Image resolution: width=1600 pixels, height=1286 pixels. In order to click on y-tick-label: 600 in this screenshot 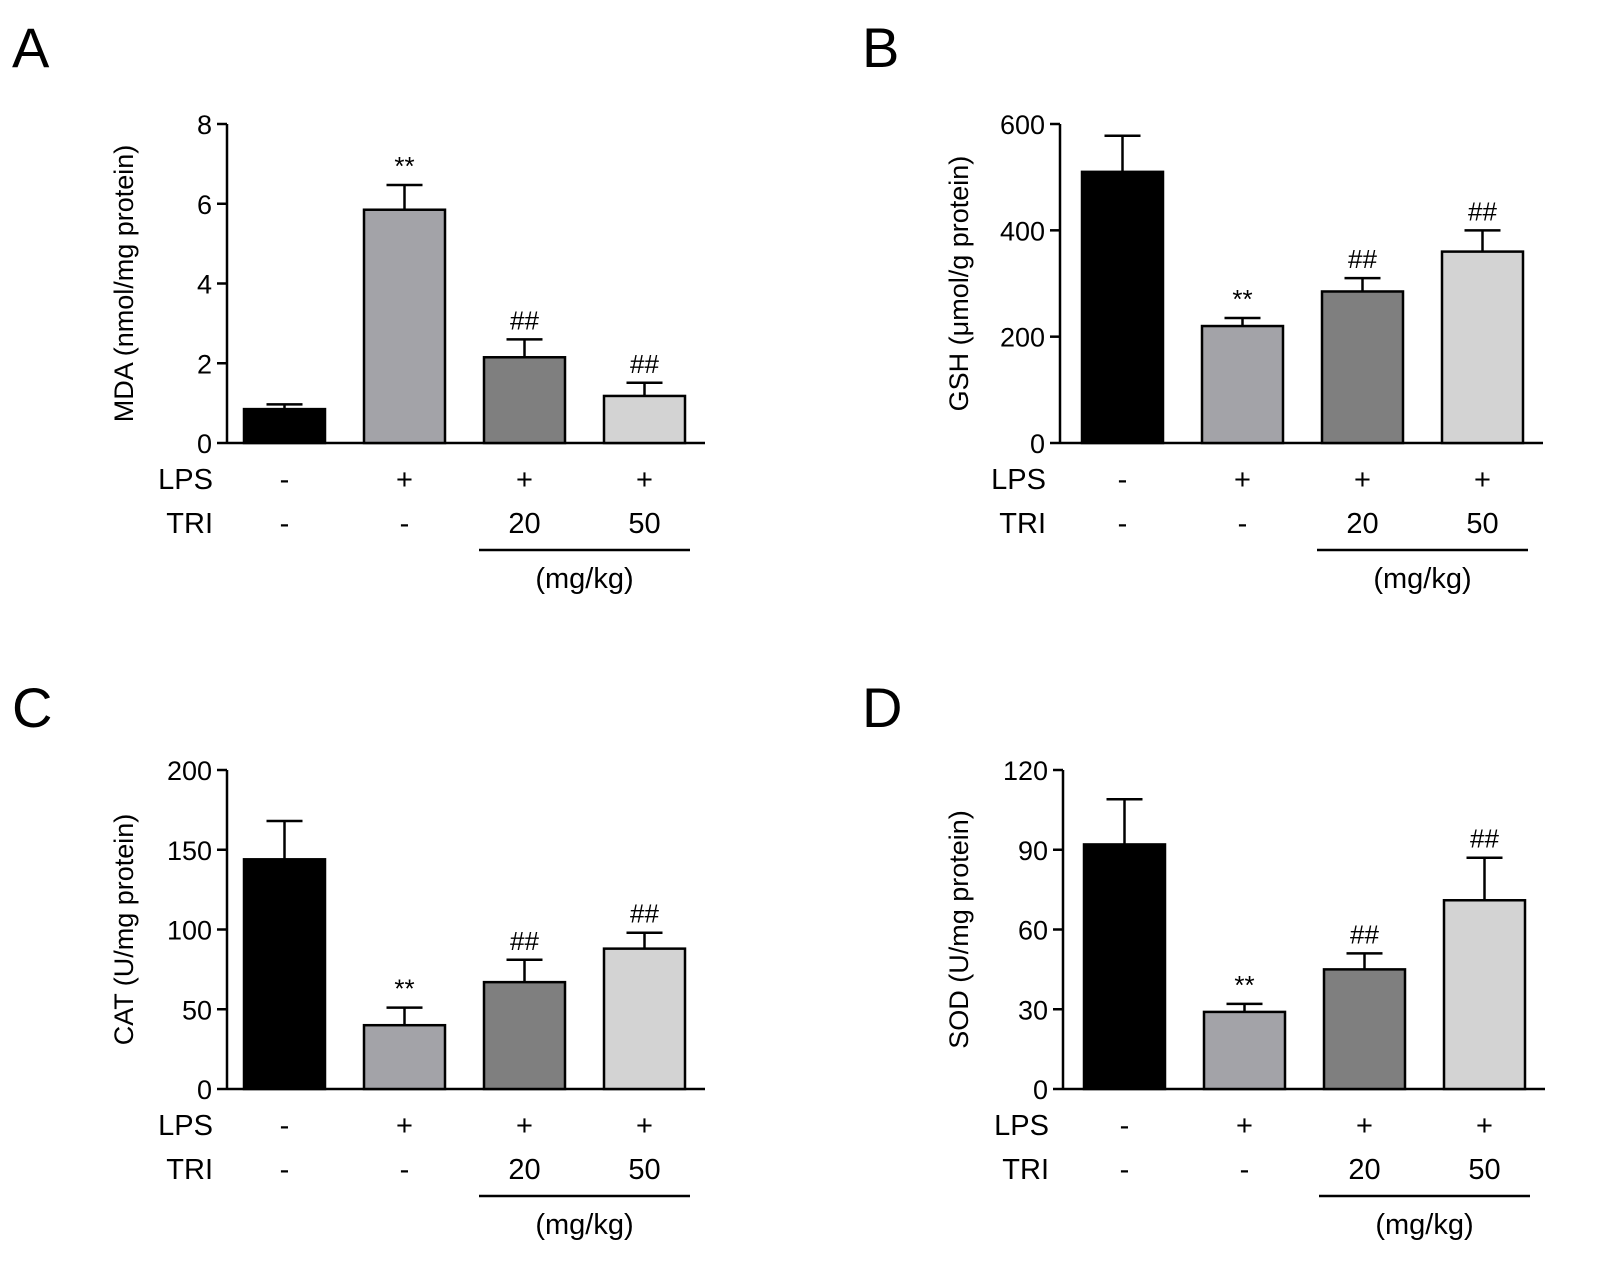, I will do `click(1022, 125)`.